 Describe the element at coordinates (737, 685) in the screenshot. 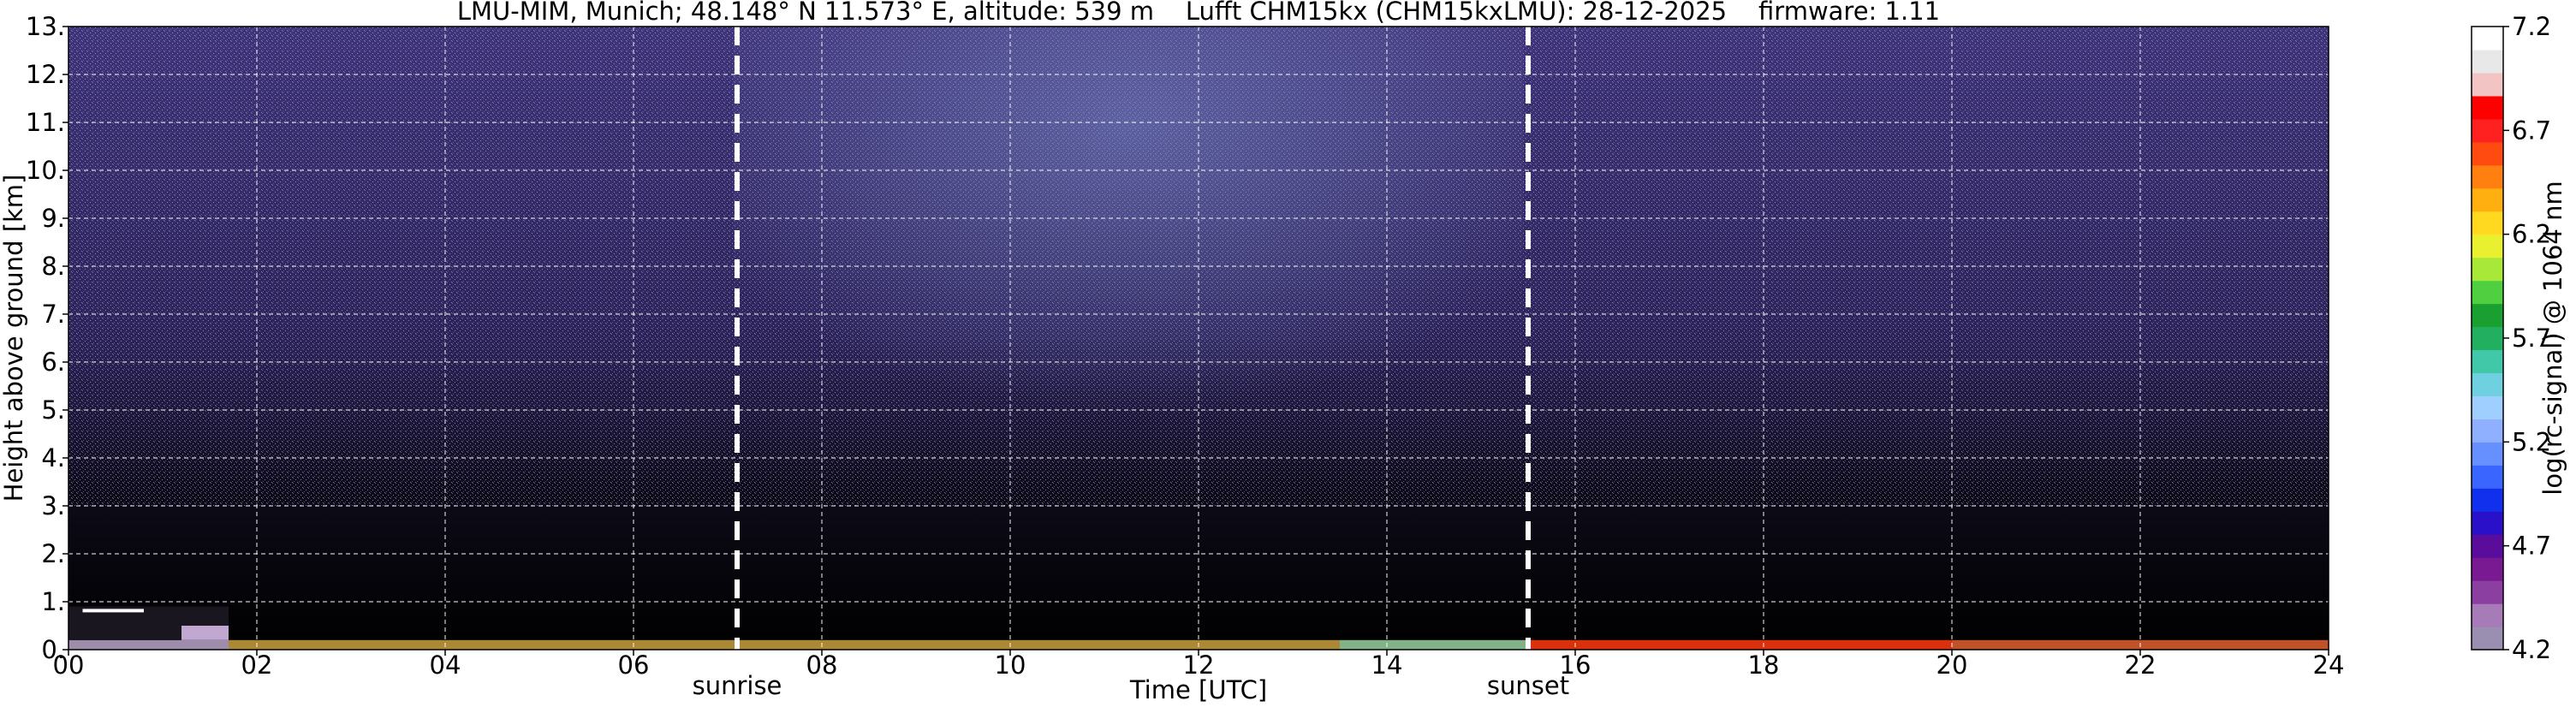

I see `marker-label-sunrise: sunrise` at that location.